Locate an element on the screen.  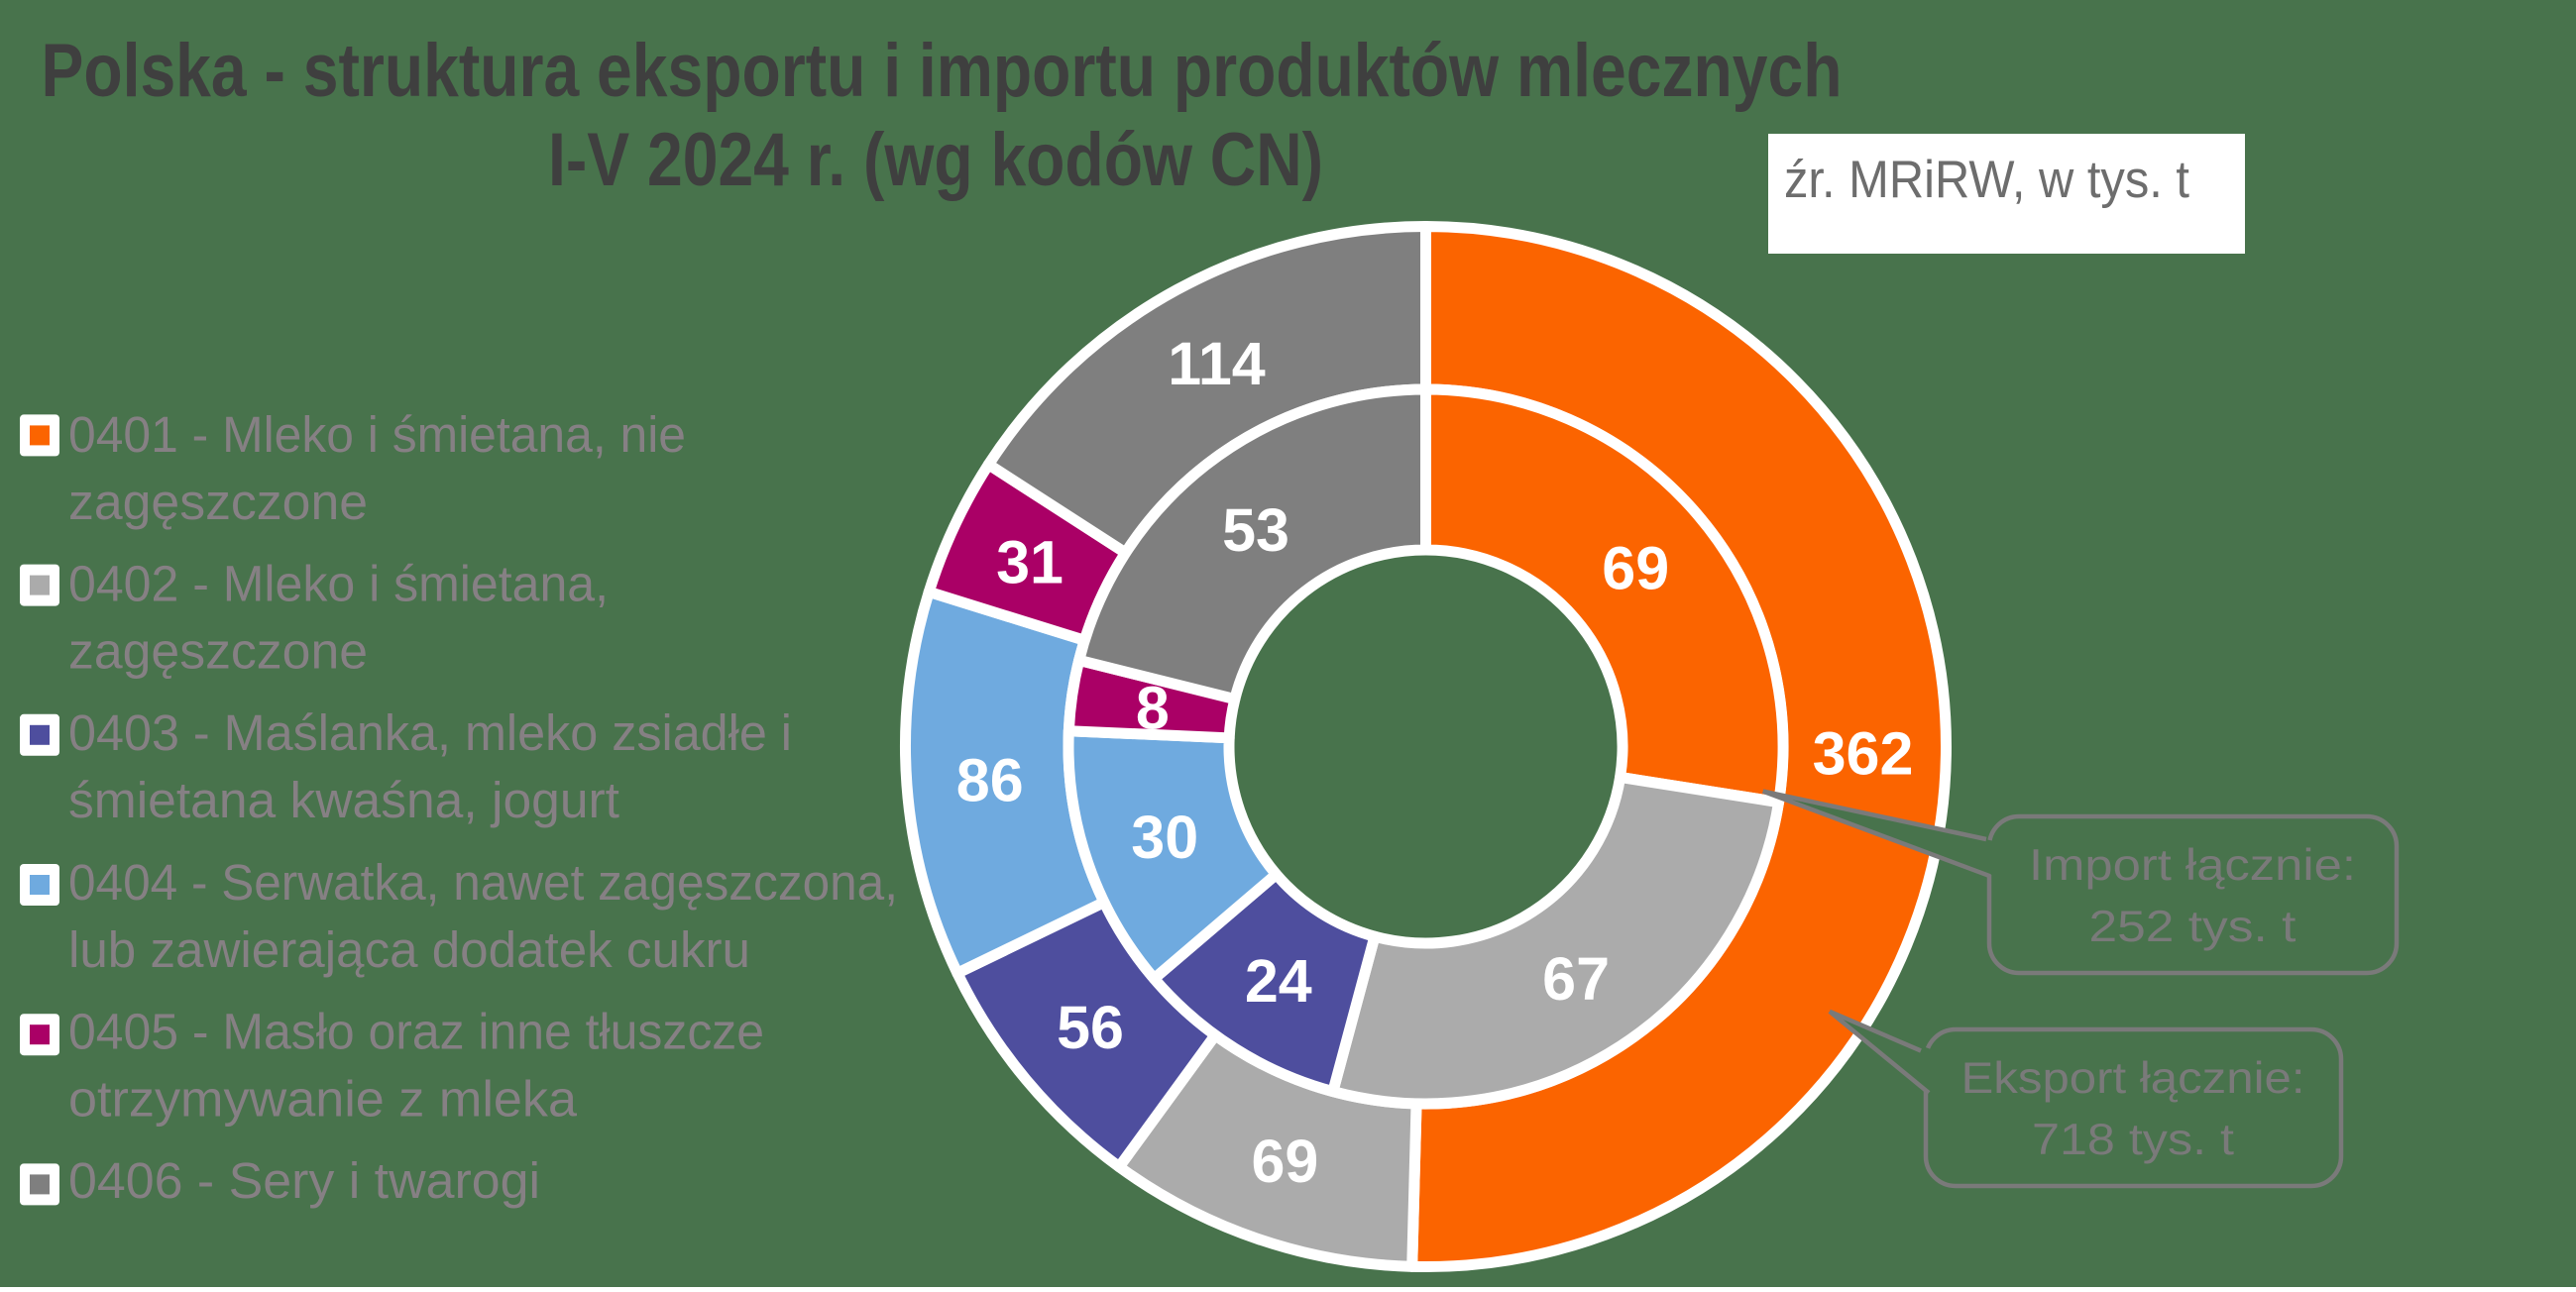
svg-text:0405 - Masło oraz inne tłuszcz: 0405 - Masło oraz inne tłuszcze is located at coordinates (416, 1031).